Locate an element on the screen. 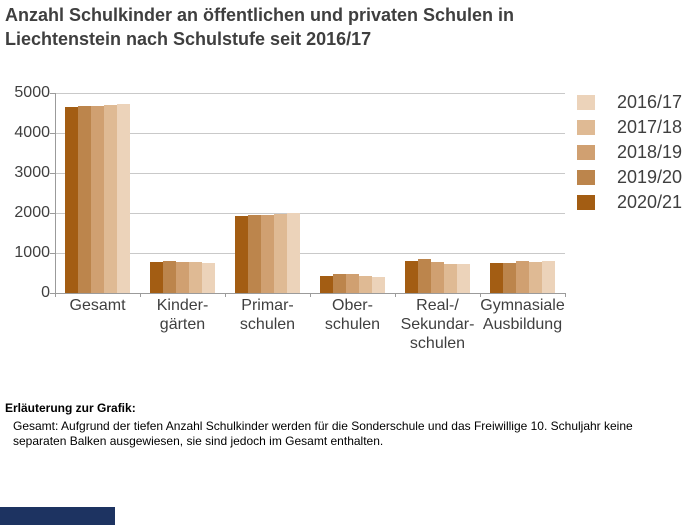 The width and height of the screenshot is (700, 525). legend-swatch-2016/17 is located at coordinates (586, 102).